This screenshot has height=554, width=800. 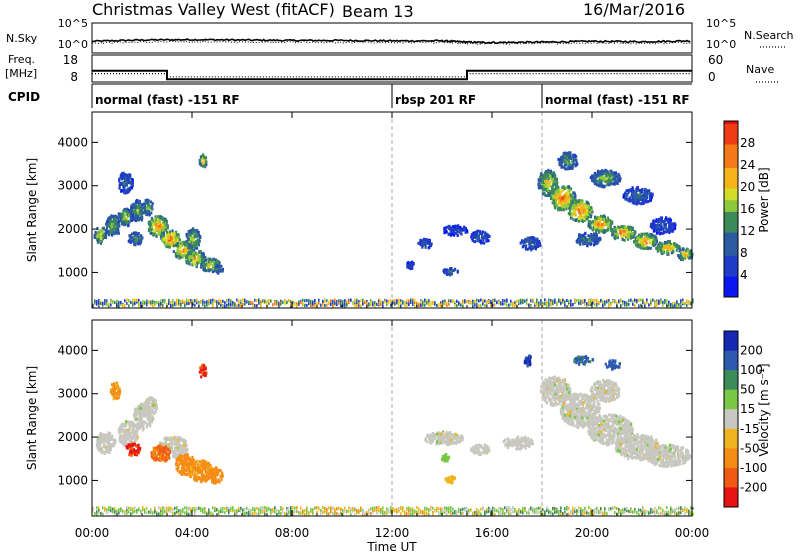 What do you see at coordinates (73, 23) in the screenshot?
I see `noise-left-tick-top: 10^5` at bounding box center [73, 23].